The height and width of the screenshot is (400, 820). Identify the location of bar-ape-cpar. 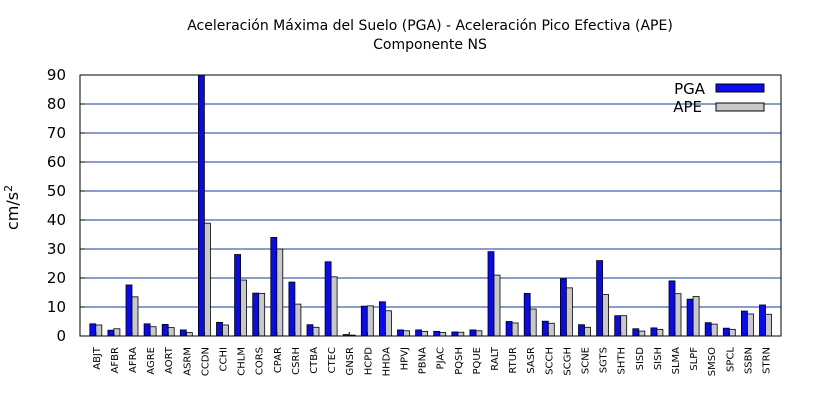
(280, 292).